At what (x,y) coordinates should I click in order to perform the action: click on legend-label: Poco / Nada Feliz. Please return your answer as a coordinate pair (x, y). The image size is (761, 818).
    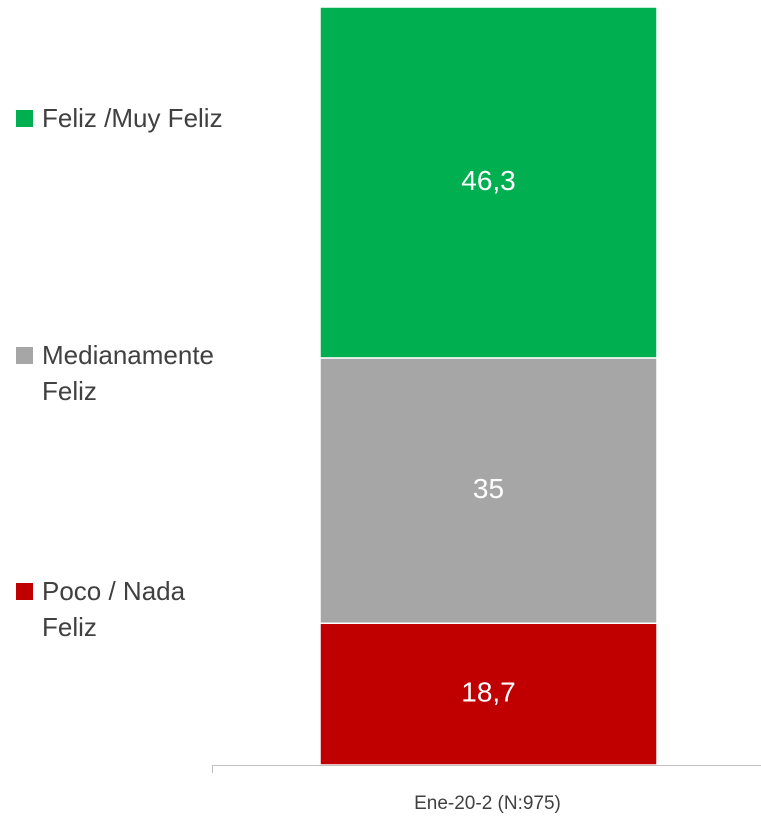
    Looking at the image, I should click on (114, 609).